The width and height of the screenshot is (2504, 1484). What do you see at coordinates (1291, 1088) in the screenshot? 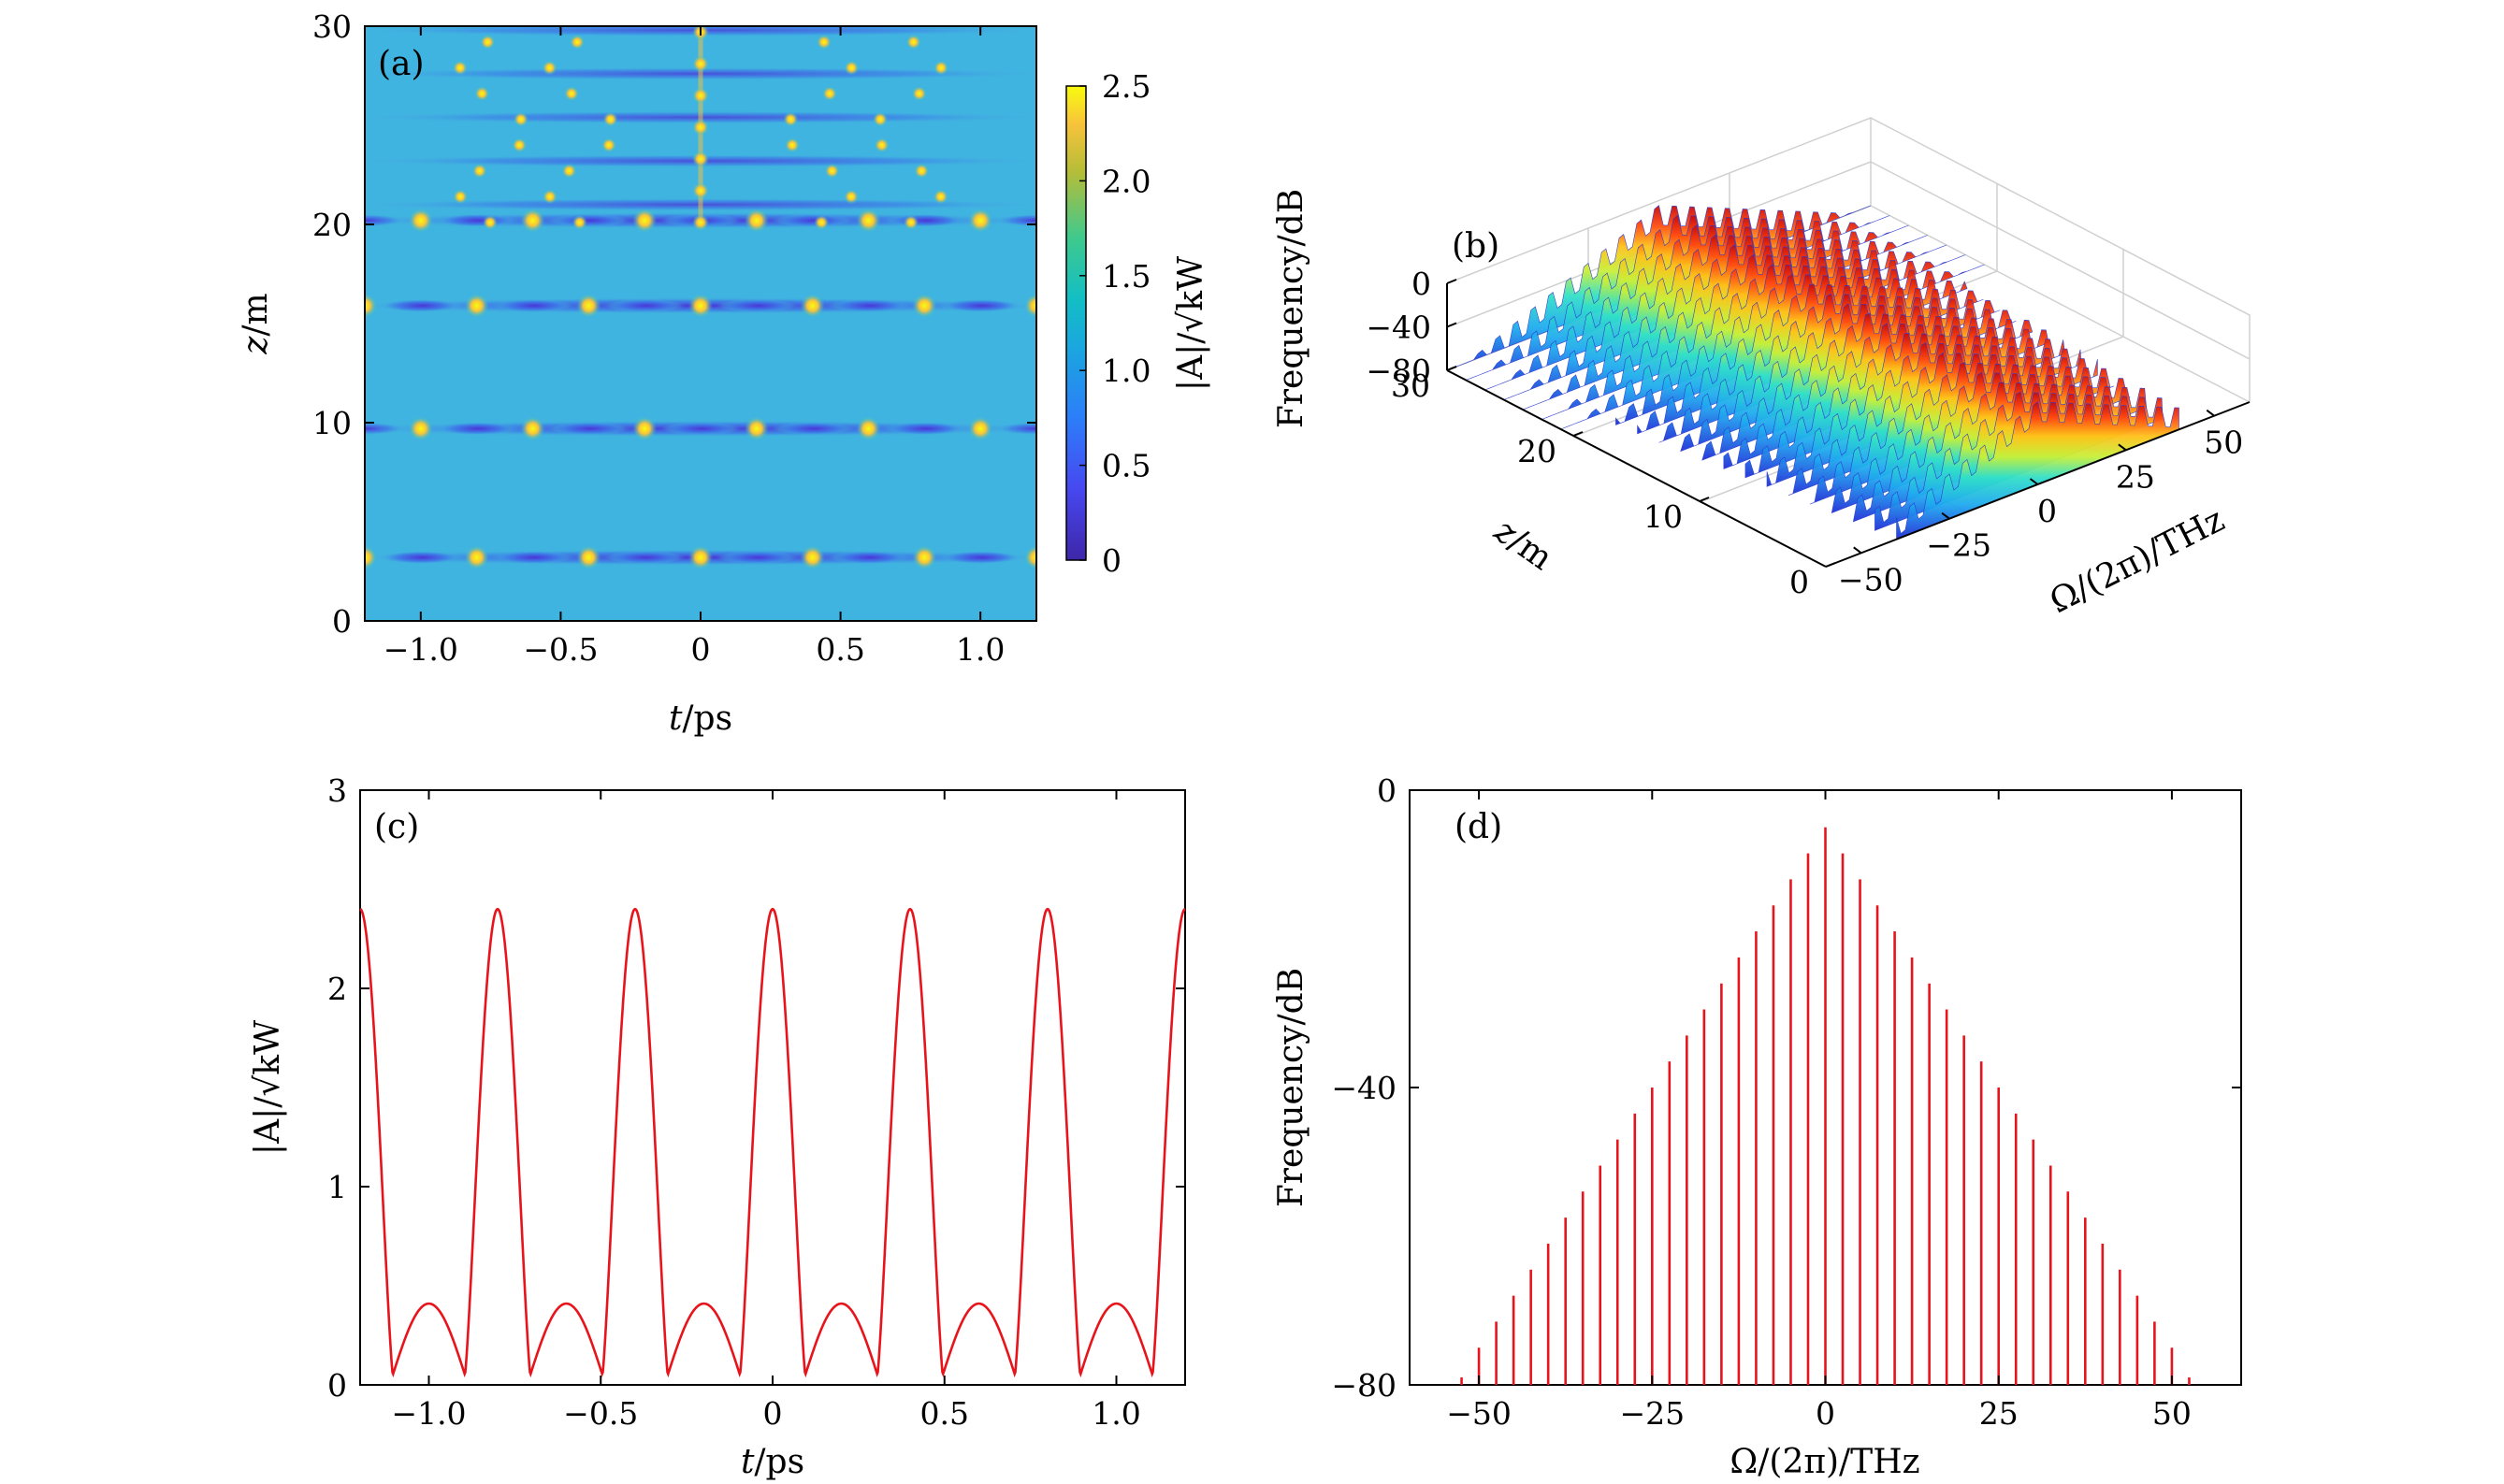
I see `y-axis-label-d: Frequency/dB` at bounding box center [1291, 1088].